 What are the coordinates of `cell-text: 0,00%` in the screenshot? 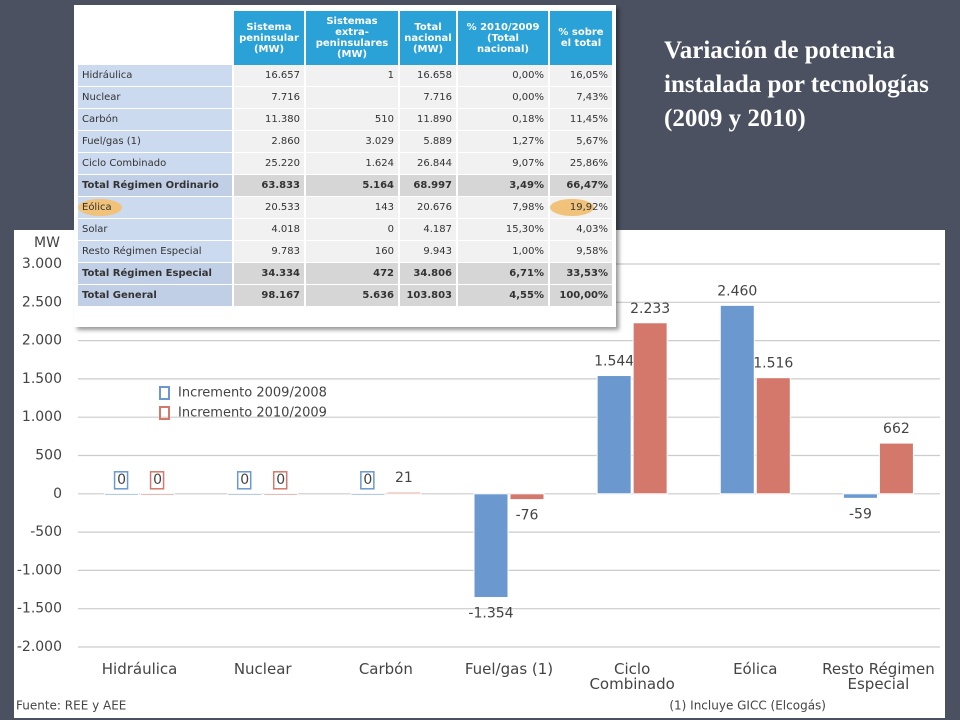 It's located at (528, 97).